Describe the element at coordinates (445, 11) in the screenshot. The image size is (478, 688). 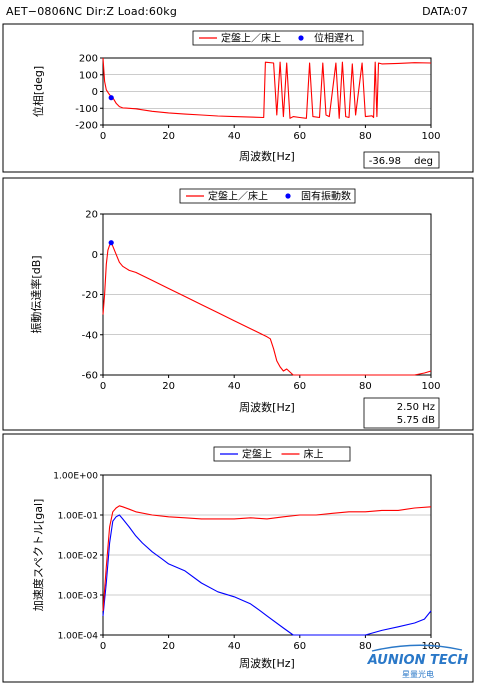
I see `data-id: DATA:07` at that location.